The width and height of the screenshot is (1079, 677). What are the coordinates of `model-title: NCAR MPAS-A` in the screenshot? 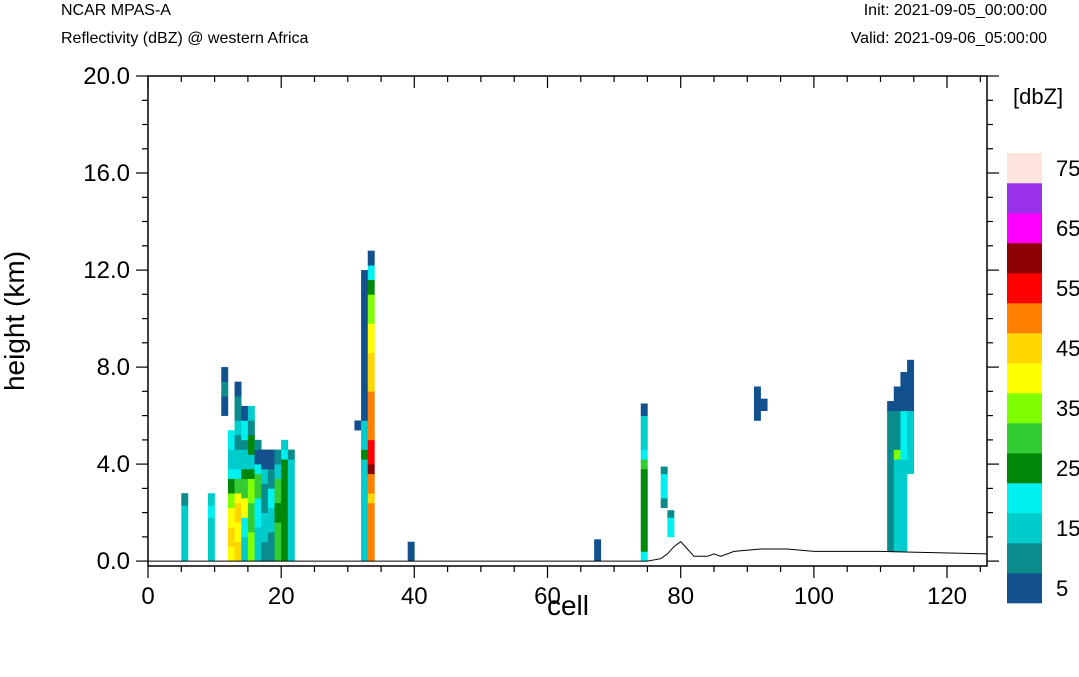 It's located at (116, 10).